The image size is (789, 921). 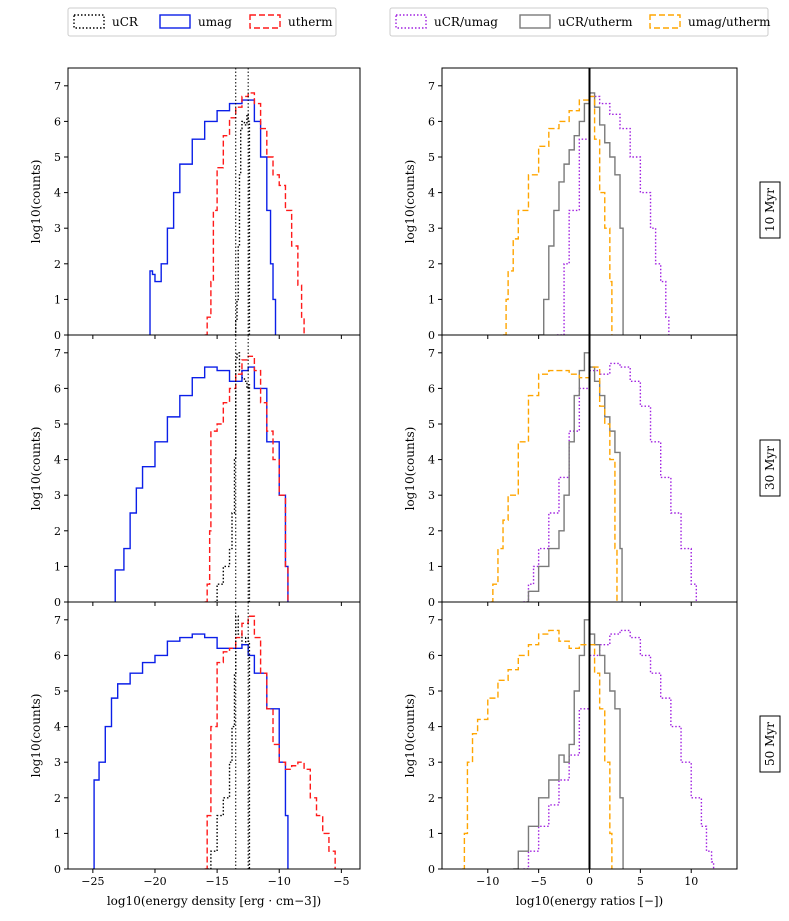 What do you see at coordinates (770, 468) in the screenshot?
I see `time-label-30myr: 30 Myr` at bounding box center [770, 468].